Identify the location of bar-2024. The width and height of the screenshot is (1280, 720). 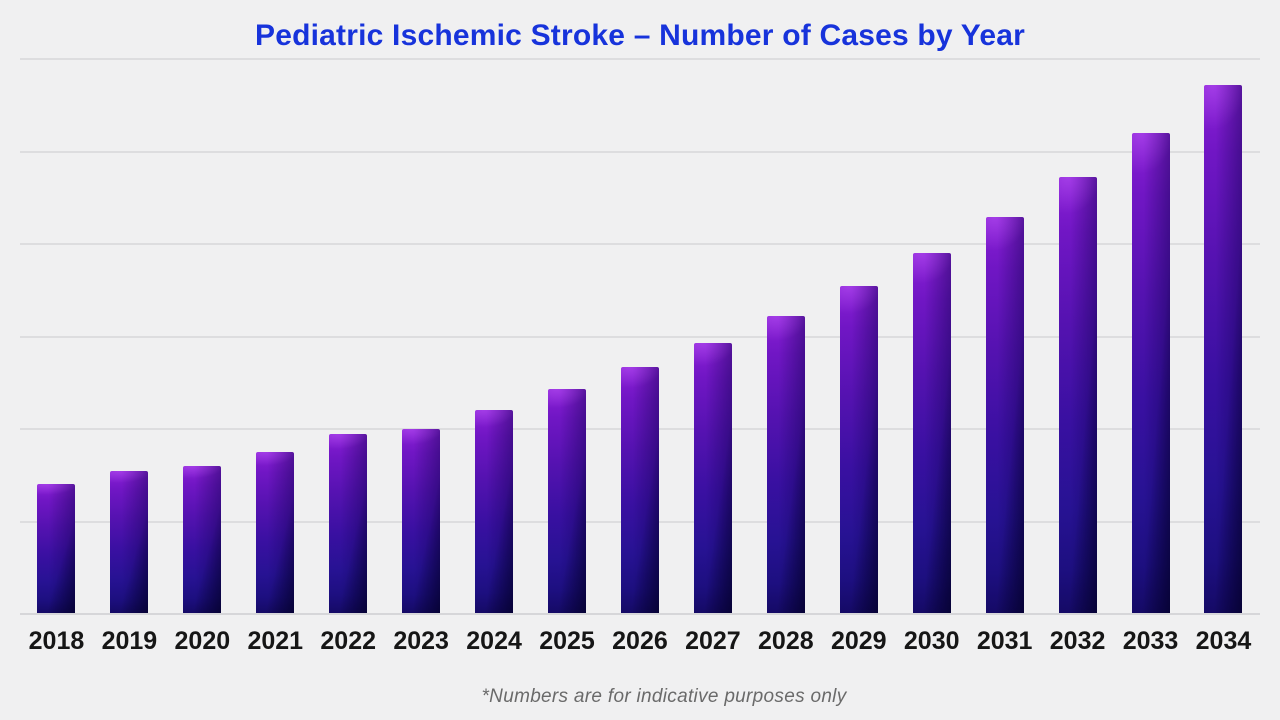
(494, 511).